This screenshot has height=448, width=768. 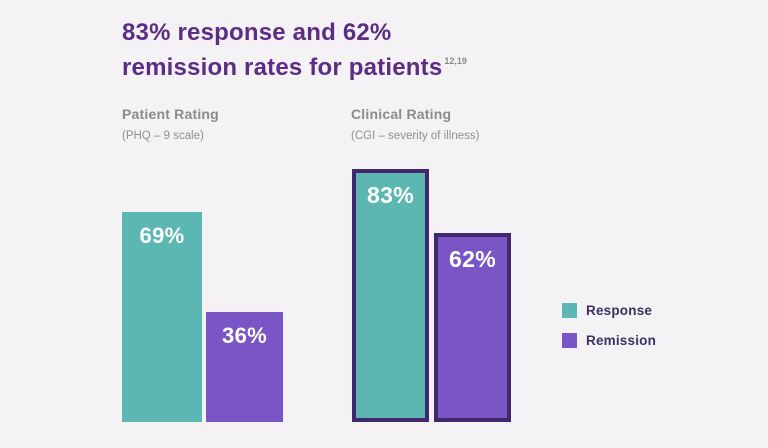 I want to click on title-superscript-reference: 12,19, so click(x=455, y=61).